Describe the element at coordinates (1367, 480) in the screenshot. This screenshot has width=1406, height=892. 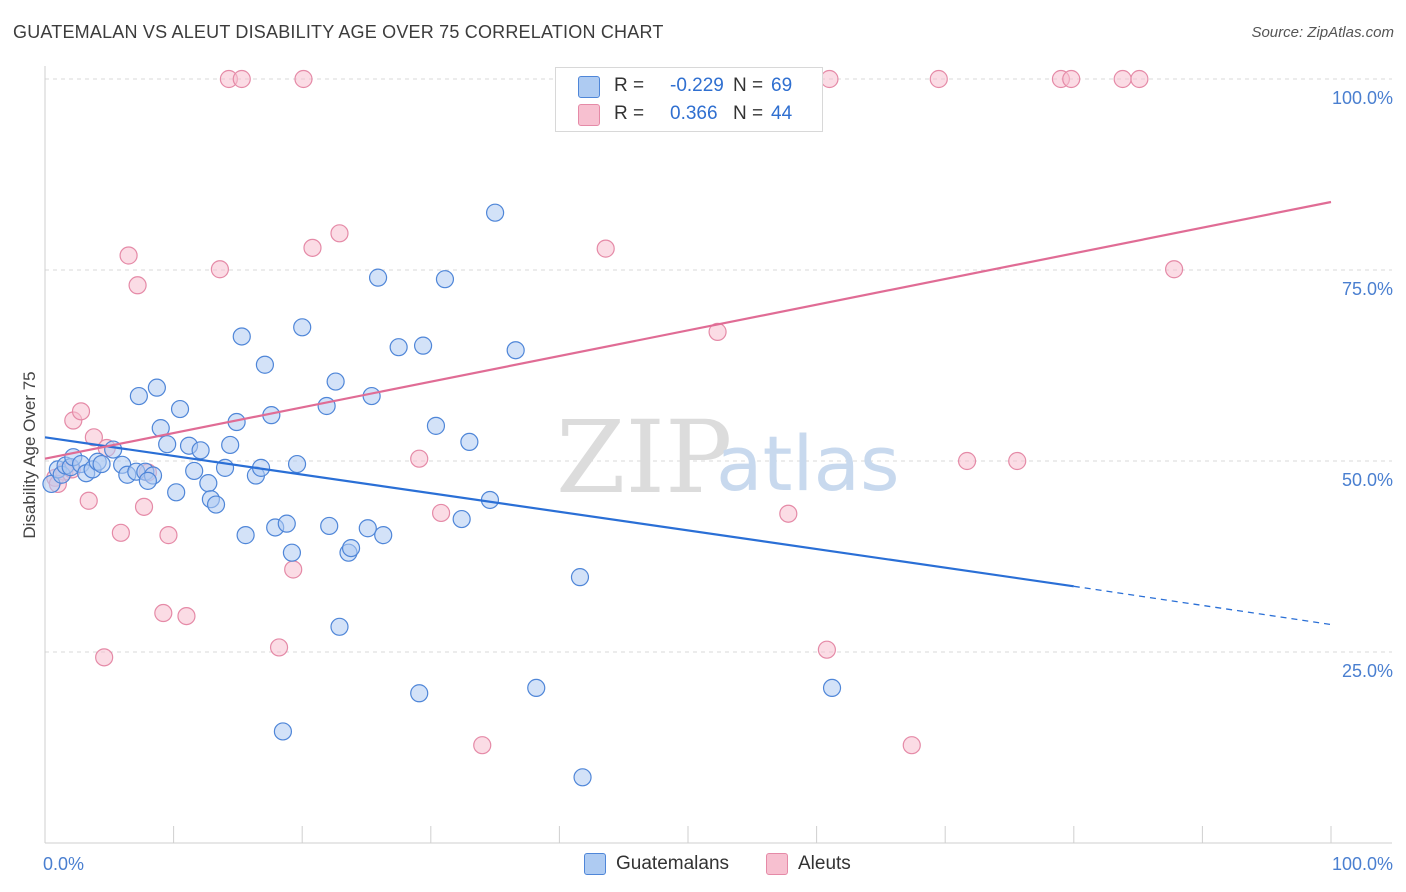
I see `y-tick-label: 50.0%` at that location.